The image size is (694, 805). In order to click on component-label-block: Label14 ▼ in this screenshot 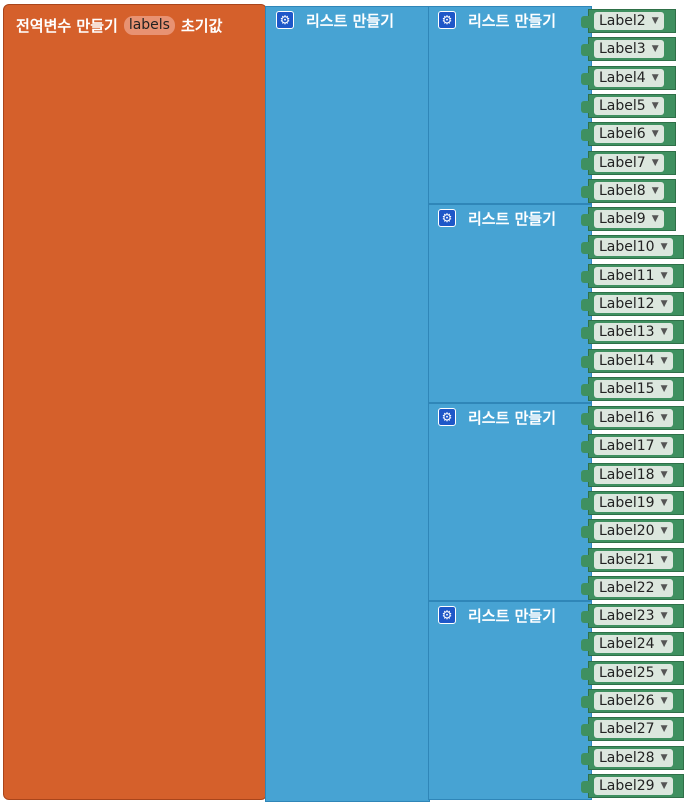, I will do `click(632, 360)`.